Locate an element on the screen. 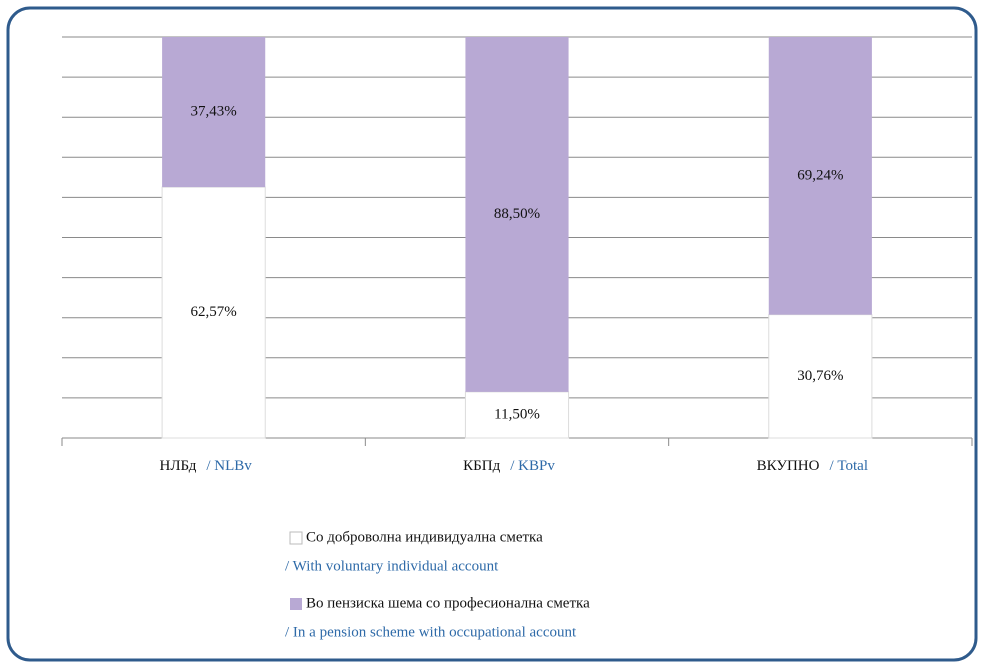 This screenshot has height=670, width=984. data-label: 37,43% is located at coordinates (214, 111).